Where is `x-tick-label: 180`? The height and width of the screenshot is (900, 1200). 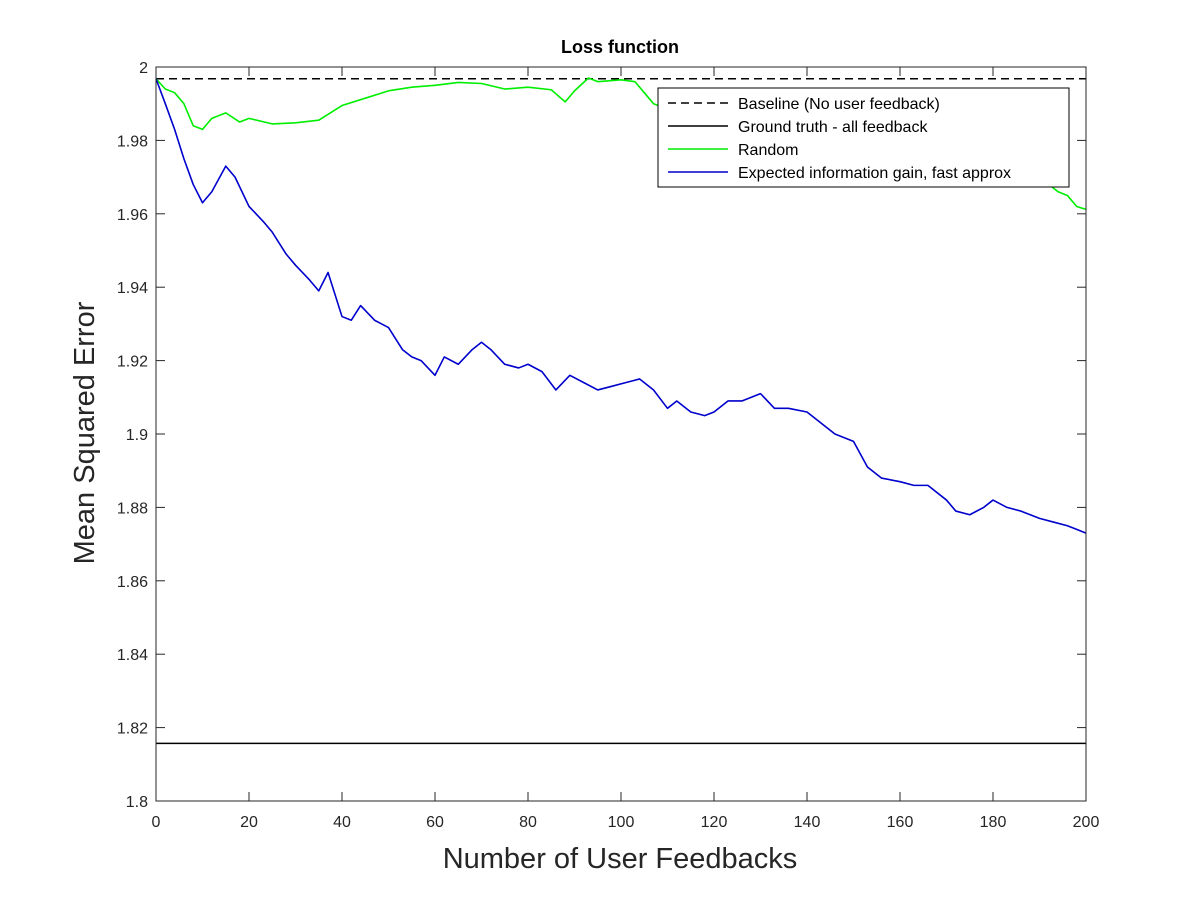
x-tick-label: 180 is located at coordinates (993, 822).